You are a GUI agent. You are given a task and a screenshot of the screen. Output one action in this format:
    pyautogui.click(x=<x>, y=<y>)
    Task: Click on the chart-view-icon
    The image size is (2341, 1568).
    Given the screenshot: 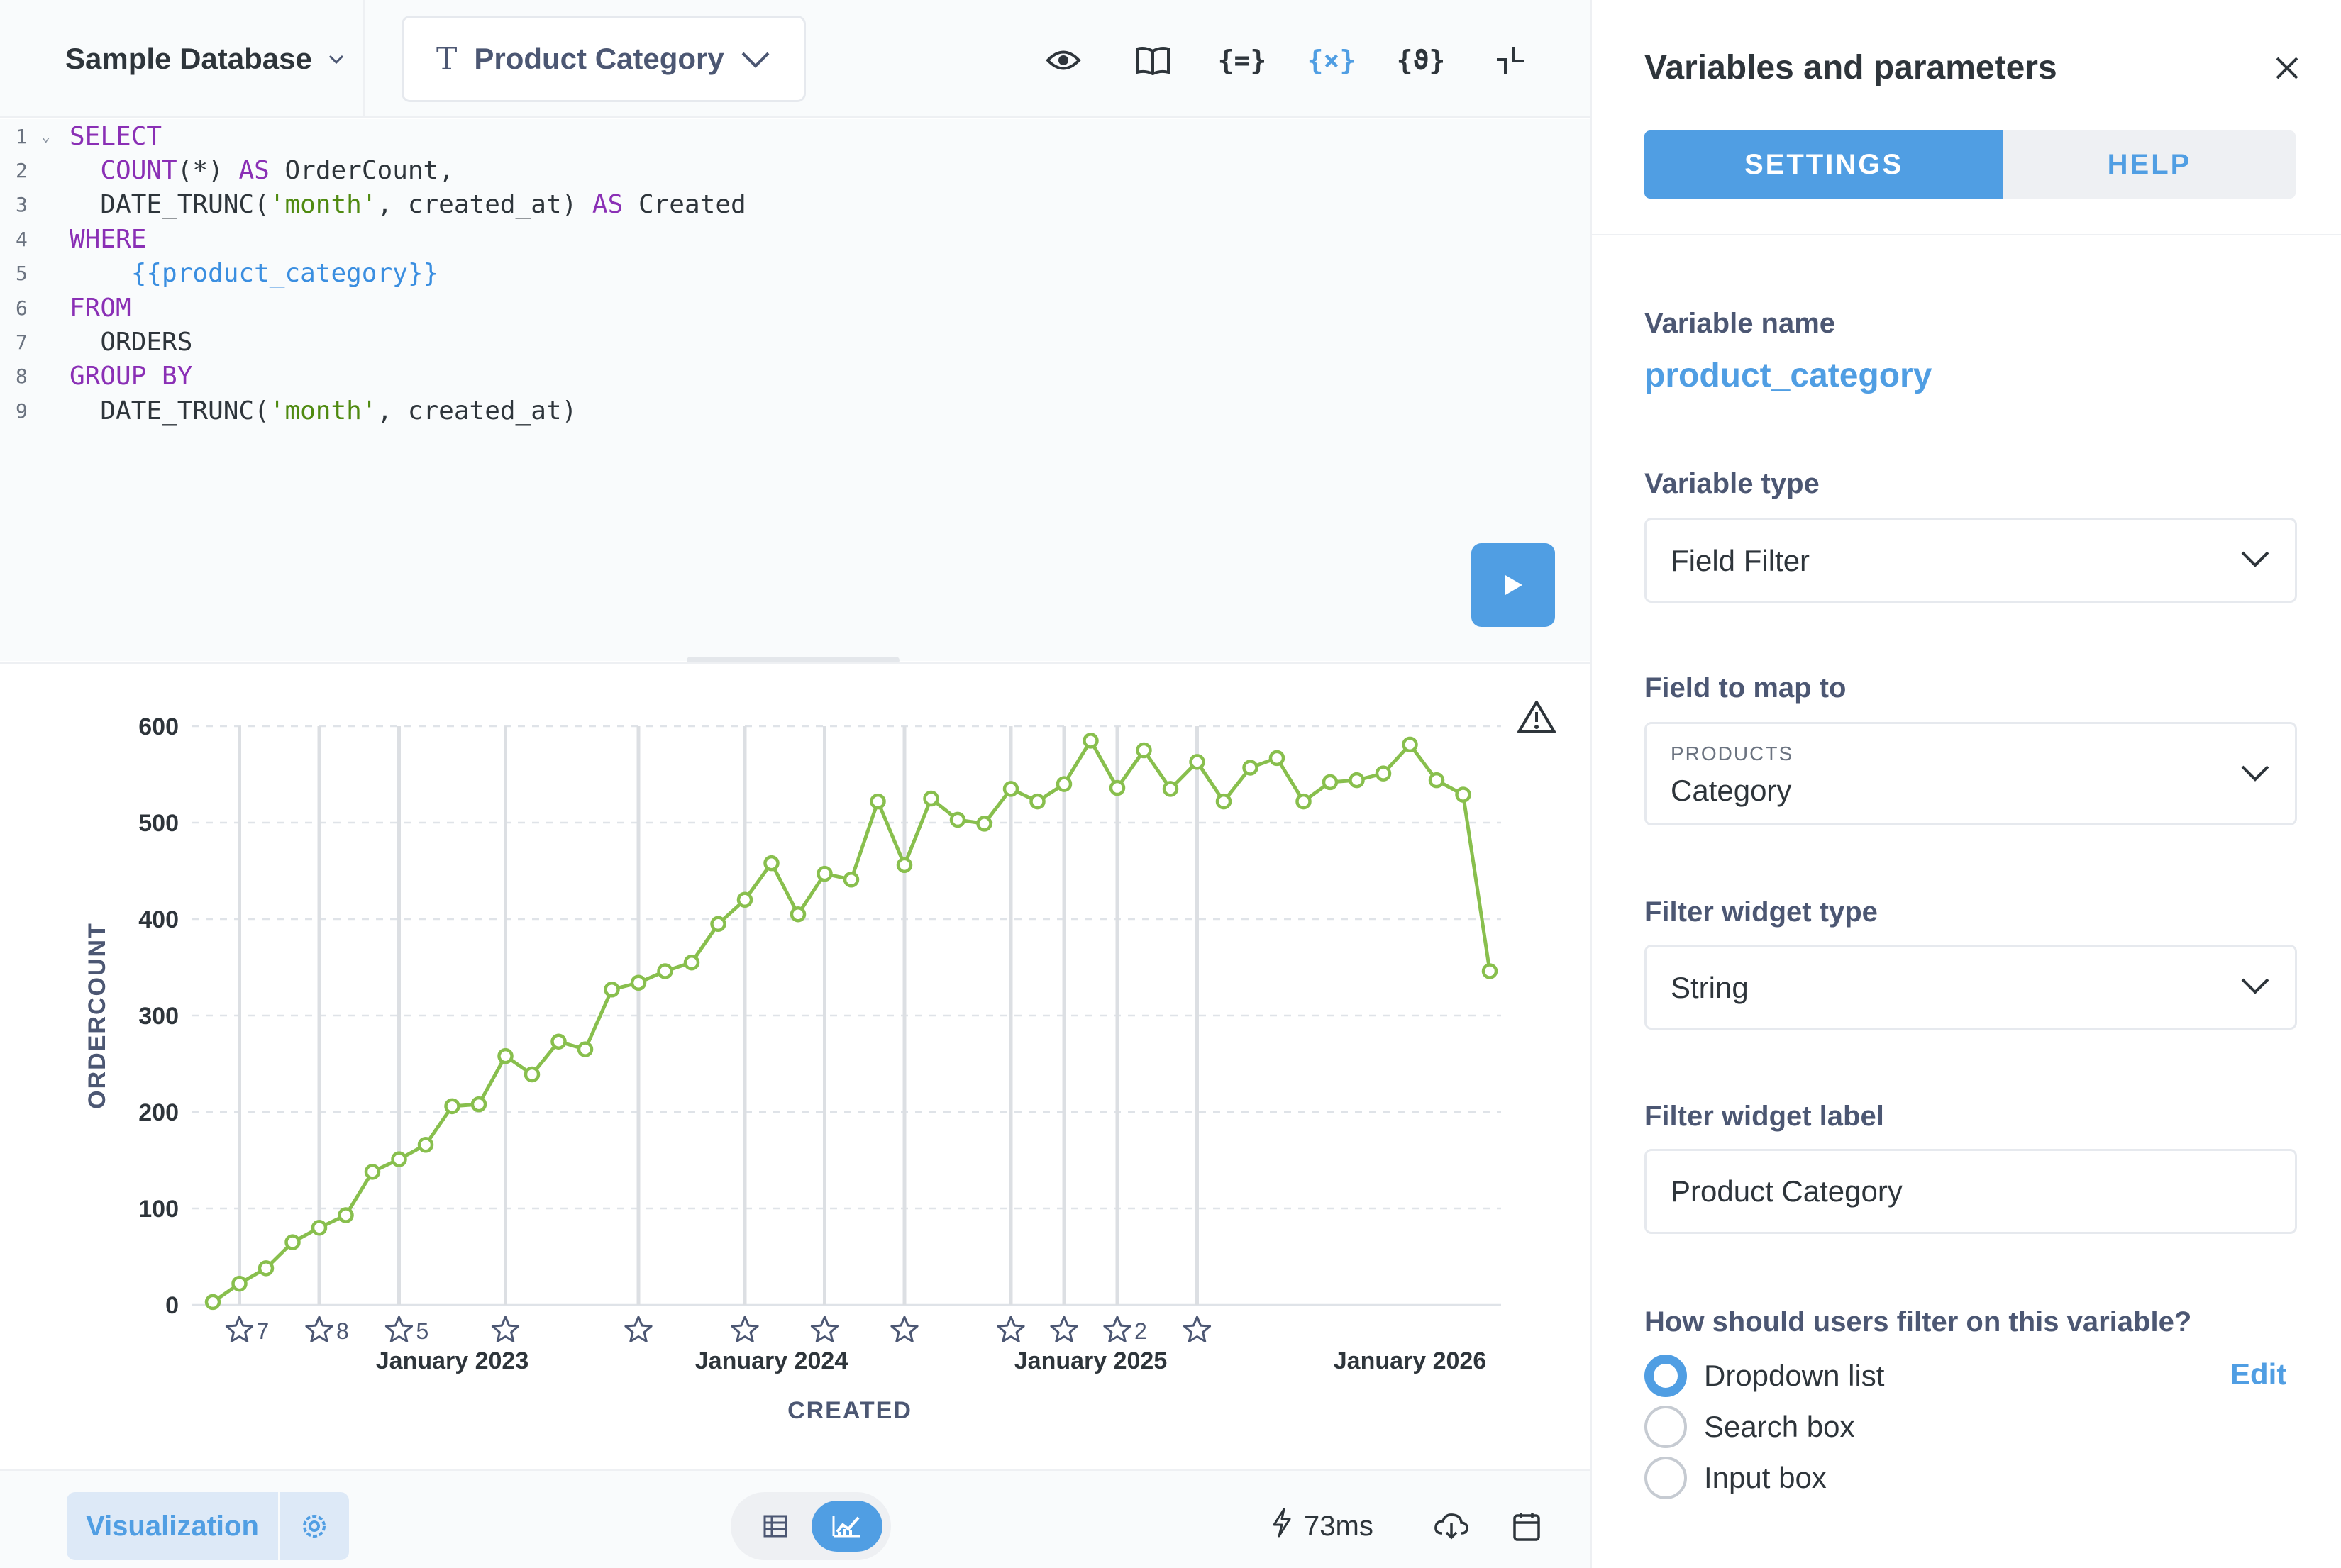 What is the action you would take?
    pyautogui.click(x=847, y=1526)
    